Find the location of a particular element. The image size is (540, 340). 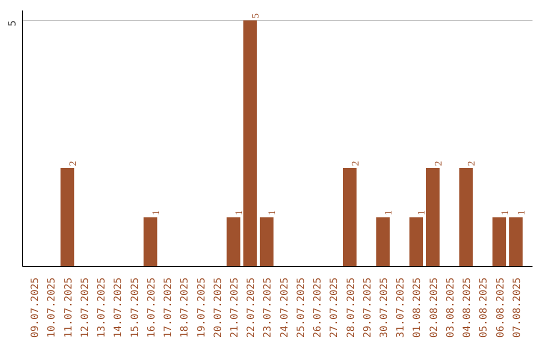

x-tick-label: 19.07.2025 is located at coordinates (202, 307).